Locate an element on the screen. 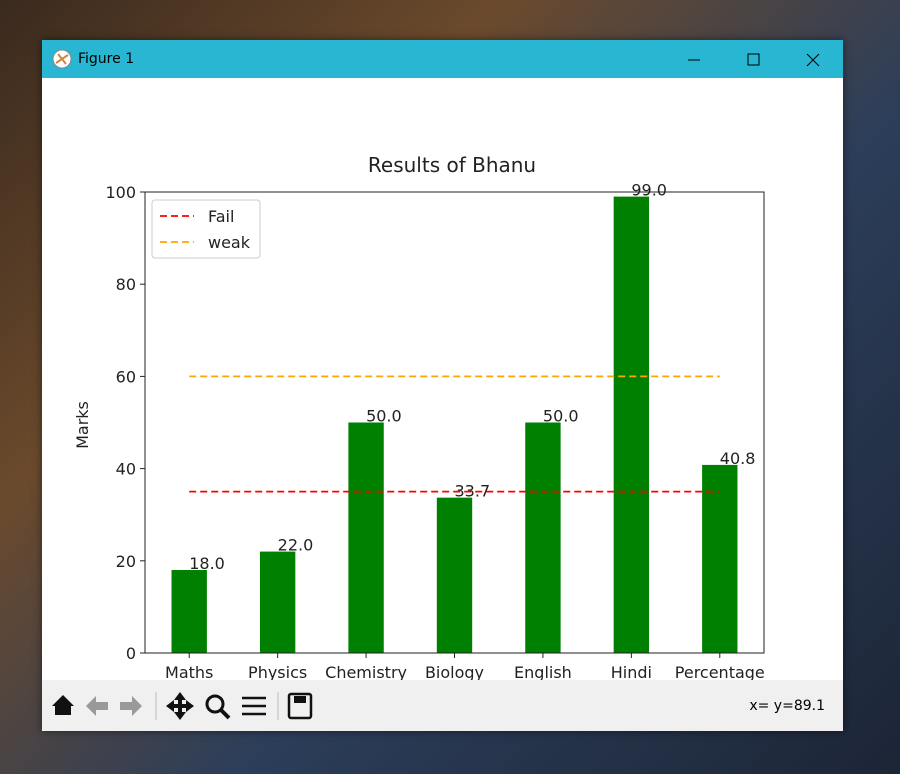 This screenshot has width=900, height=774. zoom-button is located at coordinates (215, 704).